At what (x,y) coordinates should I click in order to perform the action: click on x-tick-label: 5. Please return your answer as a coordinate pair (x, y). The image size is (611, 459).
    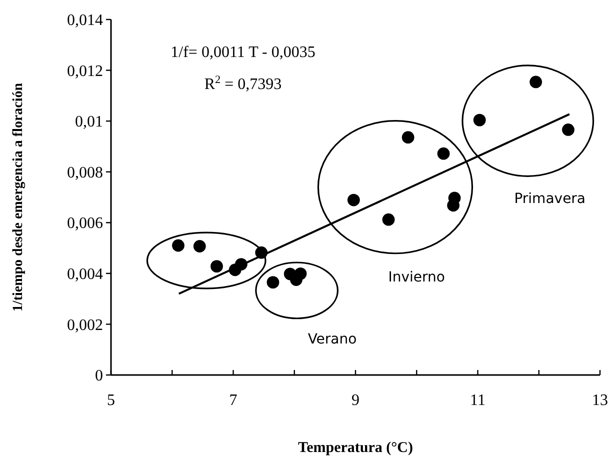
    Looking at the image, I should click on (111, 400).